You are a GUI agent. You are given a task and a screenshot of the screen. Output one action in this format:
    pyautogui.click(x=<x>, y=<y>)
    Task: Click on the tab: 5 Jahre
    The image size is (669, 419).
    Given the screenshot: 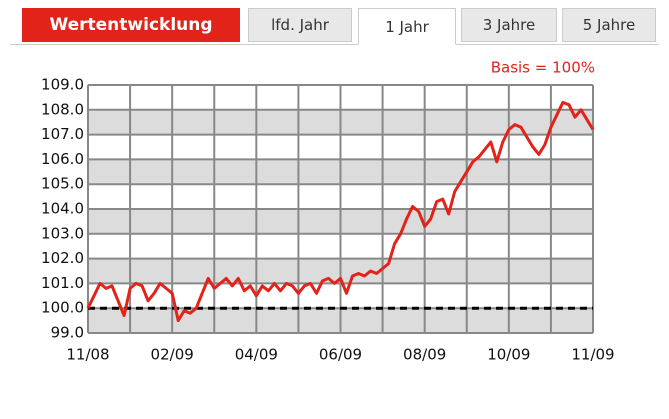 What is the action you would take?
    pyautogui.click(x=609, y=25)
    